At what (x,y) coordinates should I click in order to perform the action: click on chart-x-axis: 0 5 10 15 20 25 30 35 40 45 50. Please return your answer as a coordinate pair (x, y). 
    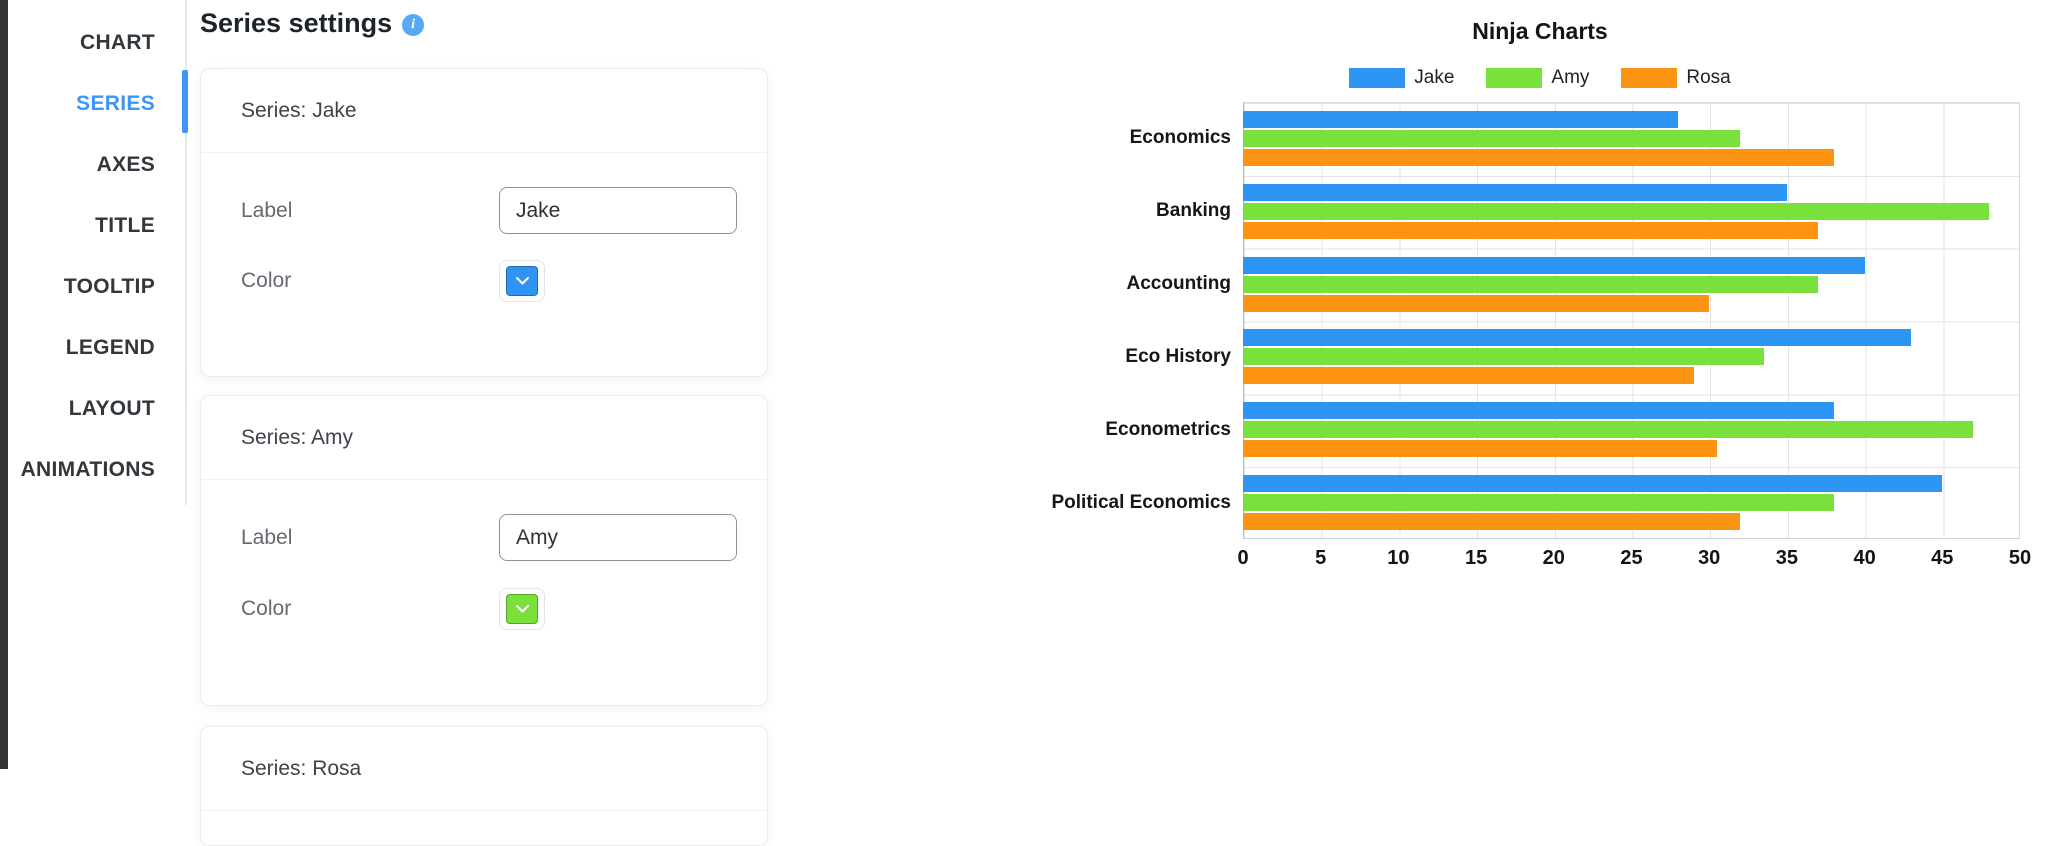
    Looking at the image, I should click on (1634, 556).